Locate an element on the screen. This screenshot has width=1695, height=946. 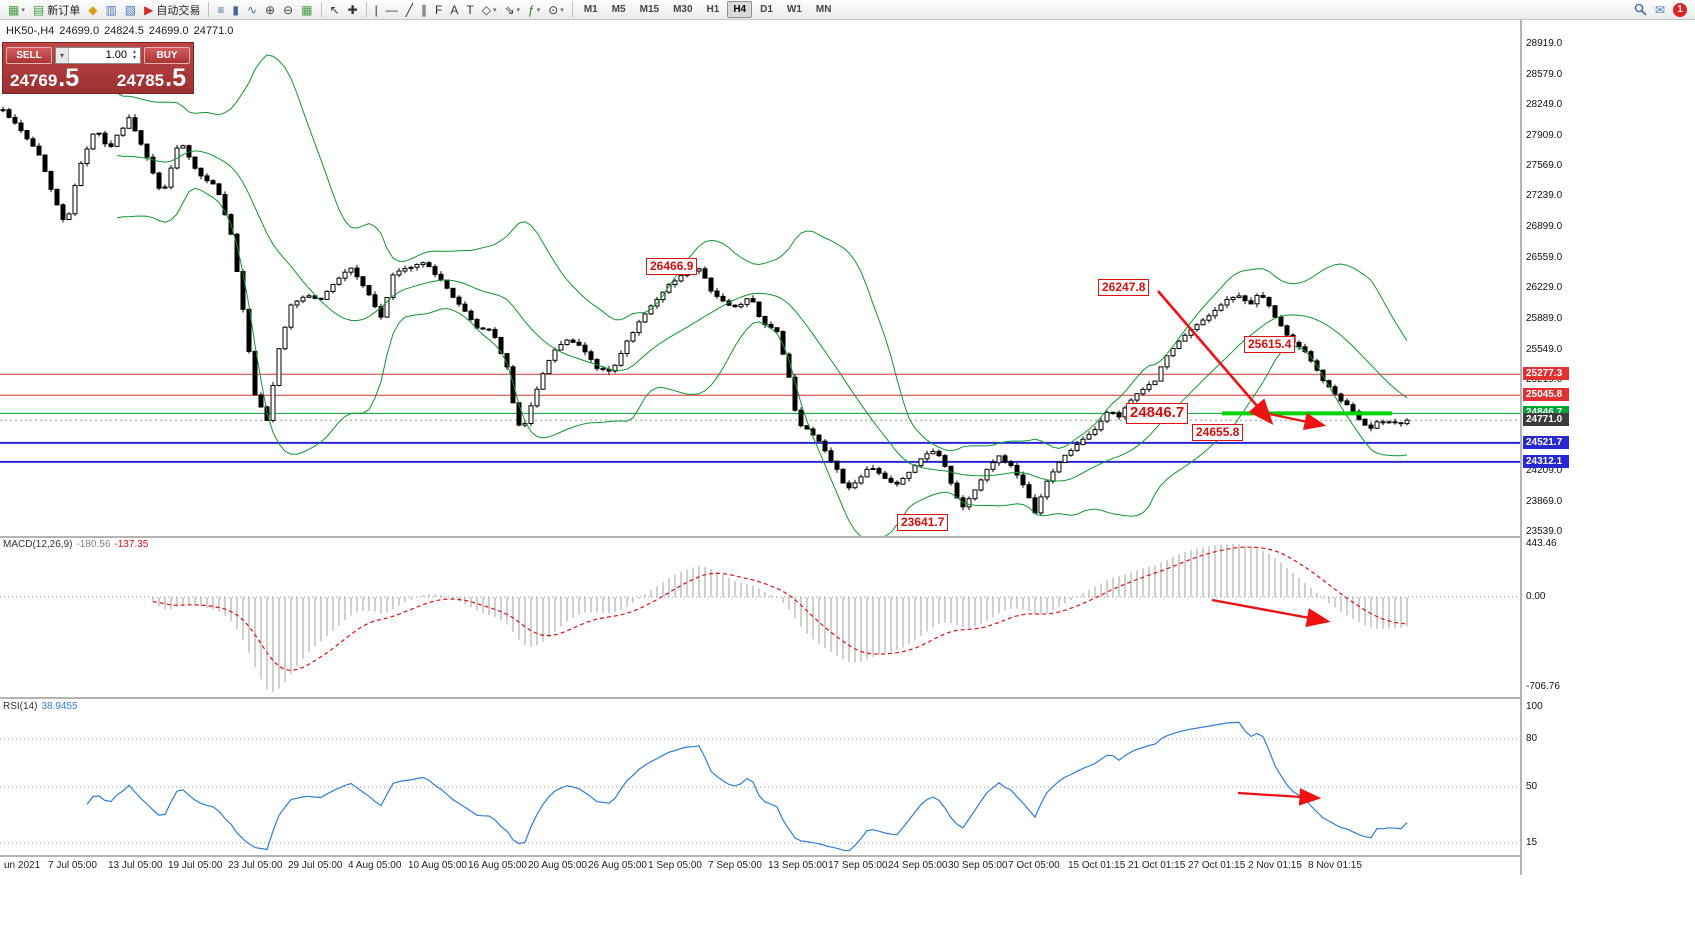
price-axis-tag: 24521.7 is located at coordinates (1546, 442).